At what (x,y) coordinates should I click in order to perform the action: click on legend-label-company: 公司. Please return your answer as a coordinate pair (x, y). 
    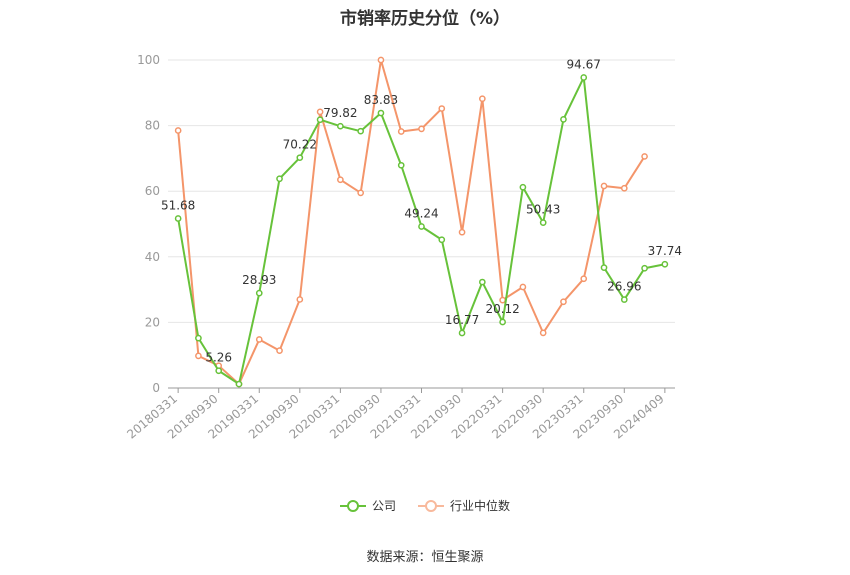
    Looking at the image, I should click on (383, 506).